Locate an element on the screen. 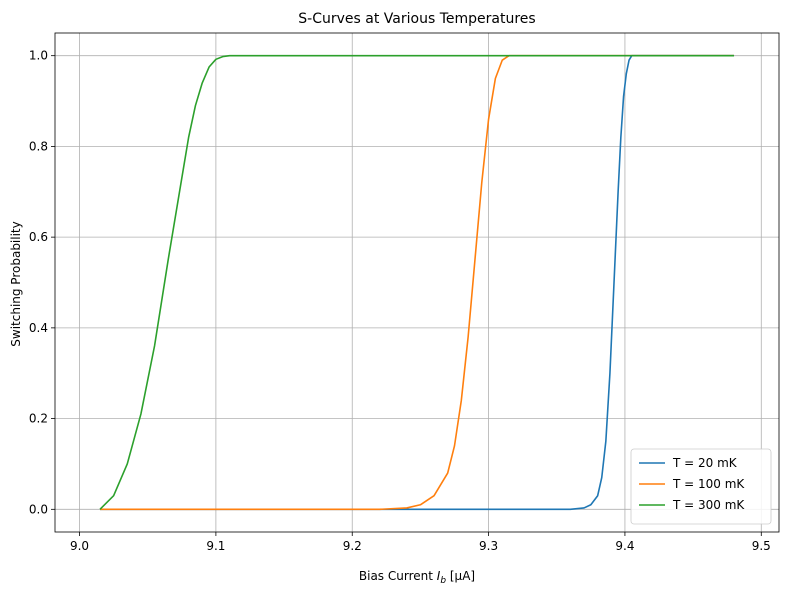 The width and height of the screenshot is (789, 590). legend-box is located at coordinates (701, 486).